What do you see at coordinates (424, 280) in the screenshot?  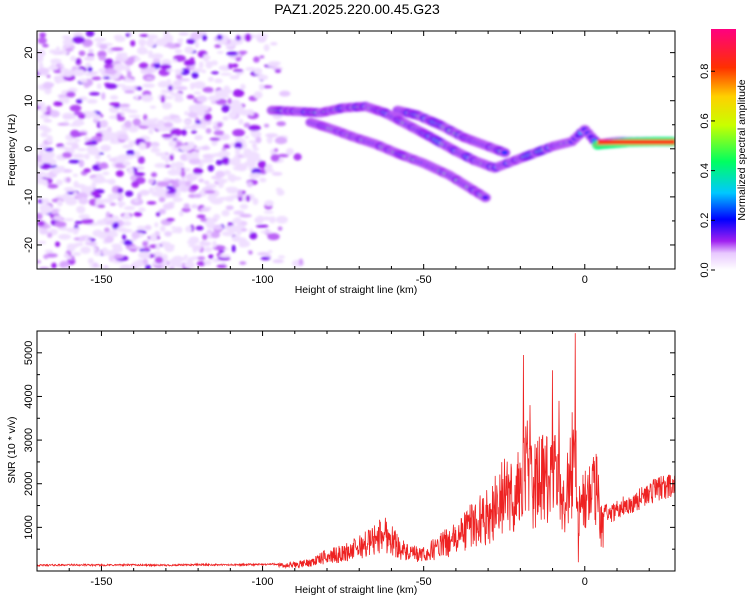 I see `x-tick-label: -50` at bounding box center [424, 280].